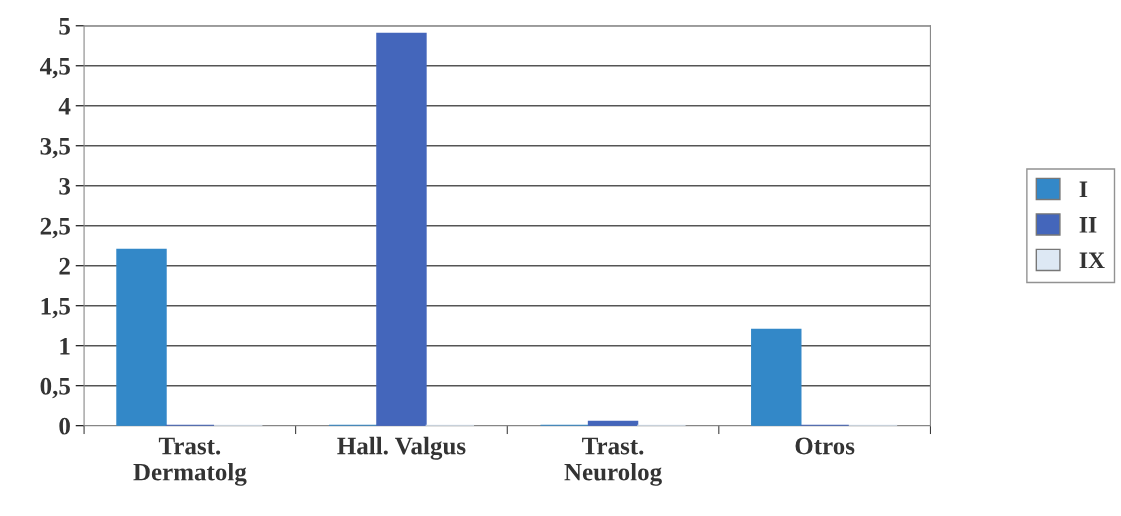 The width and height of the screenshot is (1121, 516). I want to click on legend-label: II, so click(1088, 225).